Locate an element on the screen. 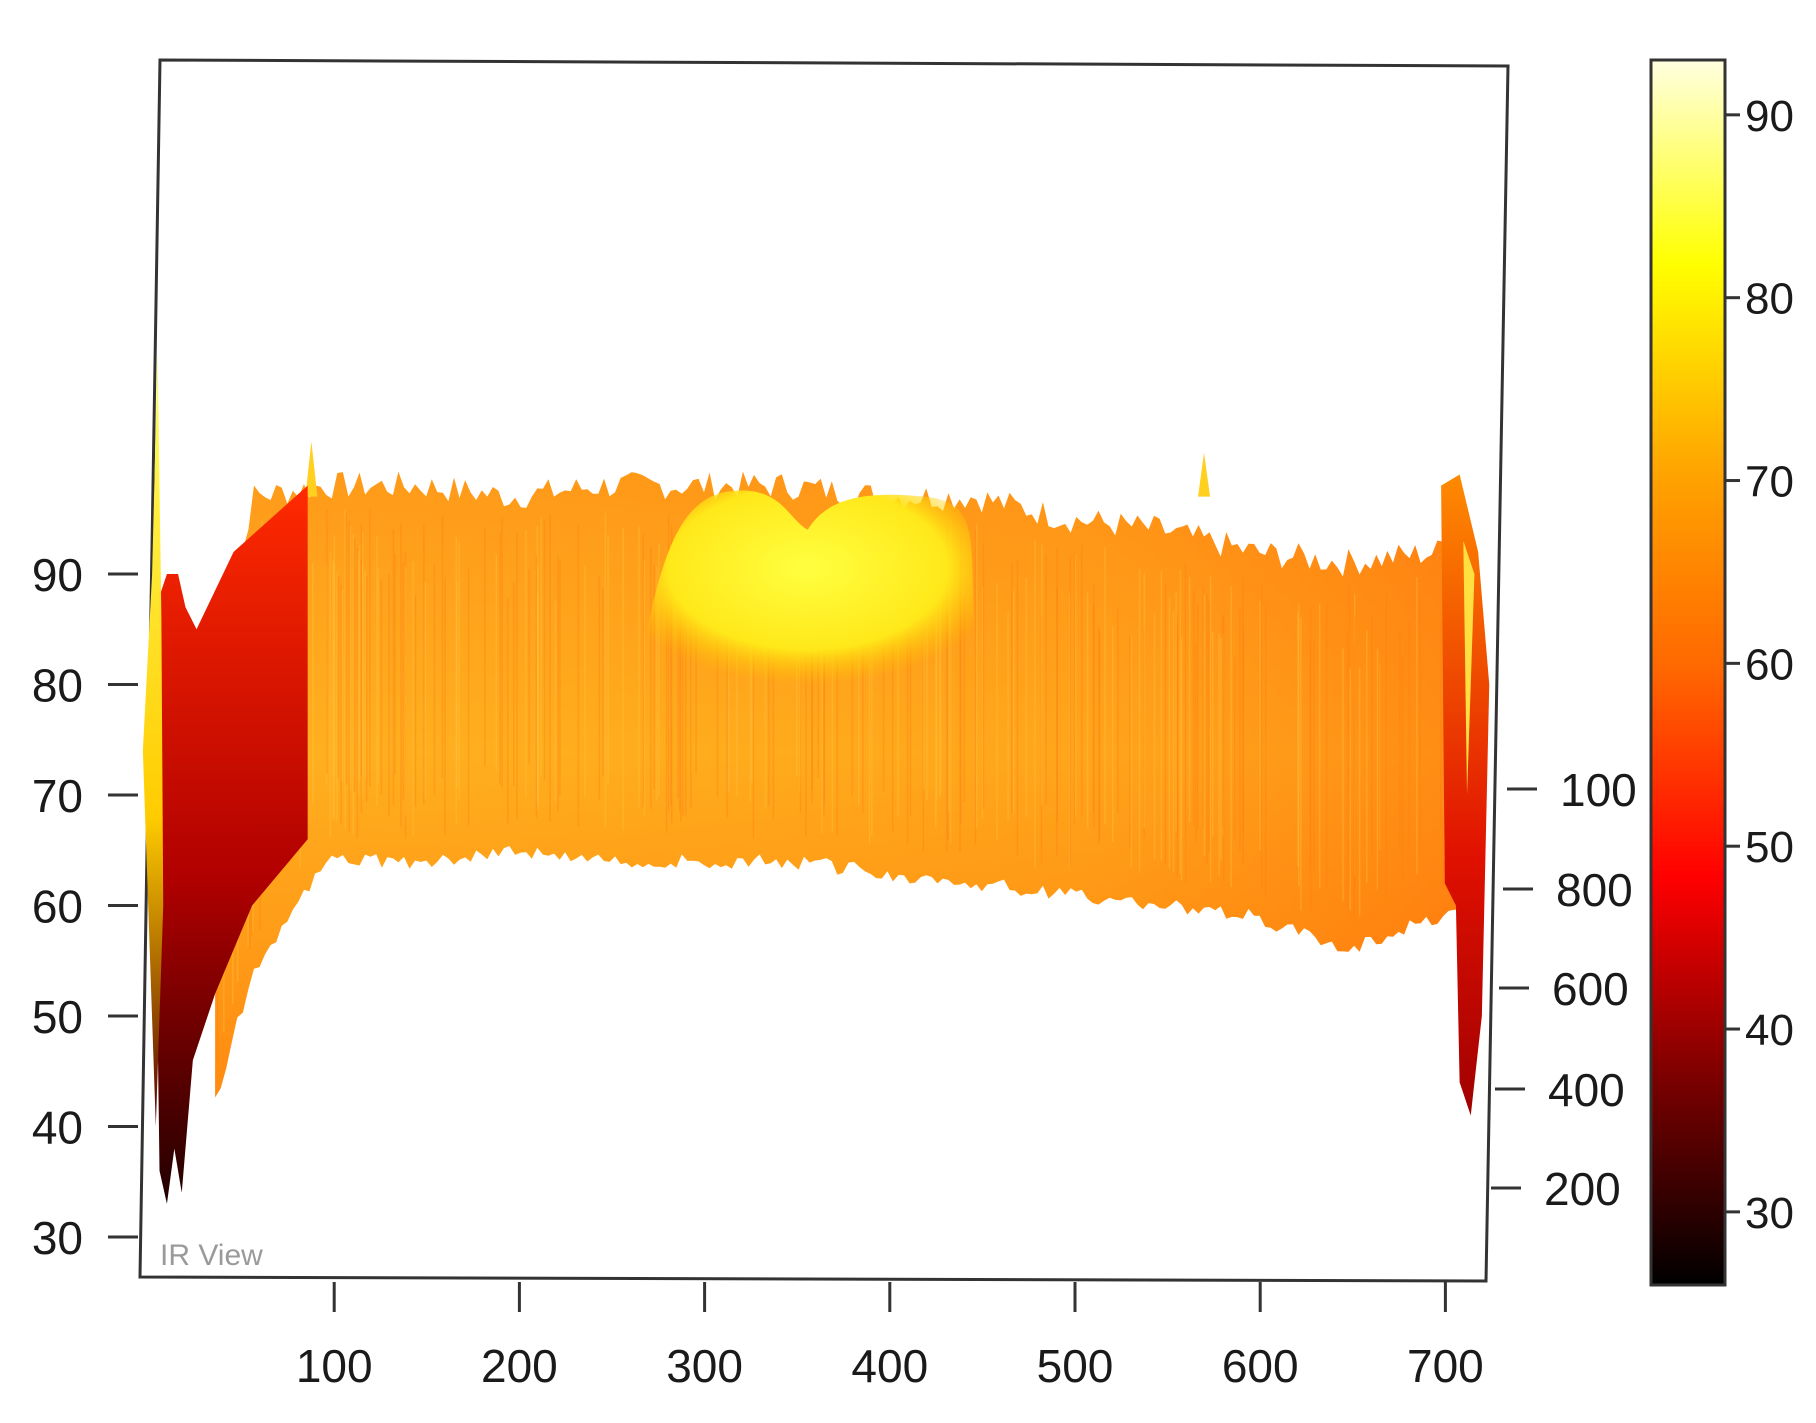  depth-tick-label: 600 is located at coordinates (1590, 989).